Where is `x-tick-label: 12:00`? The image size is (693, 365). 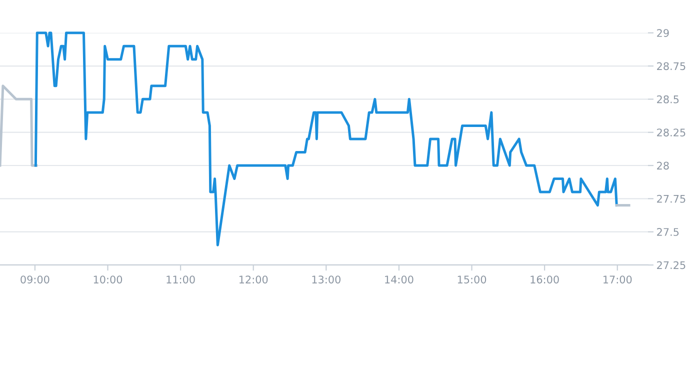
x-tick-label: 12:00 is located at coordinates (253, 280).